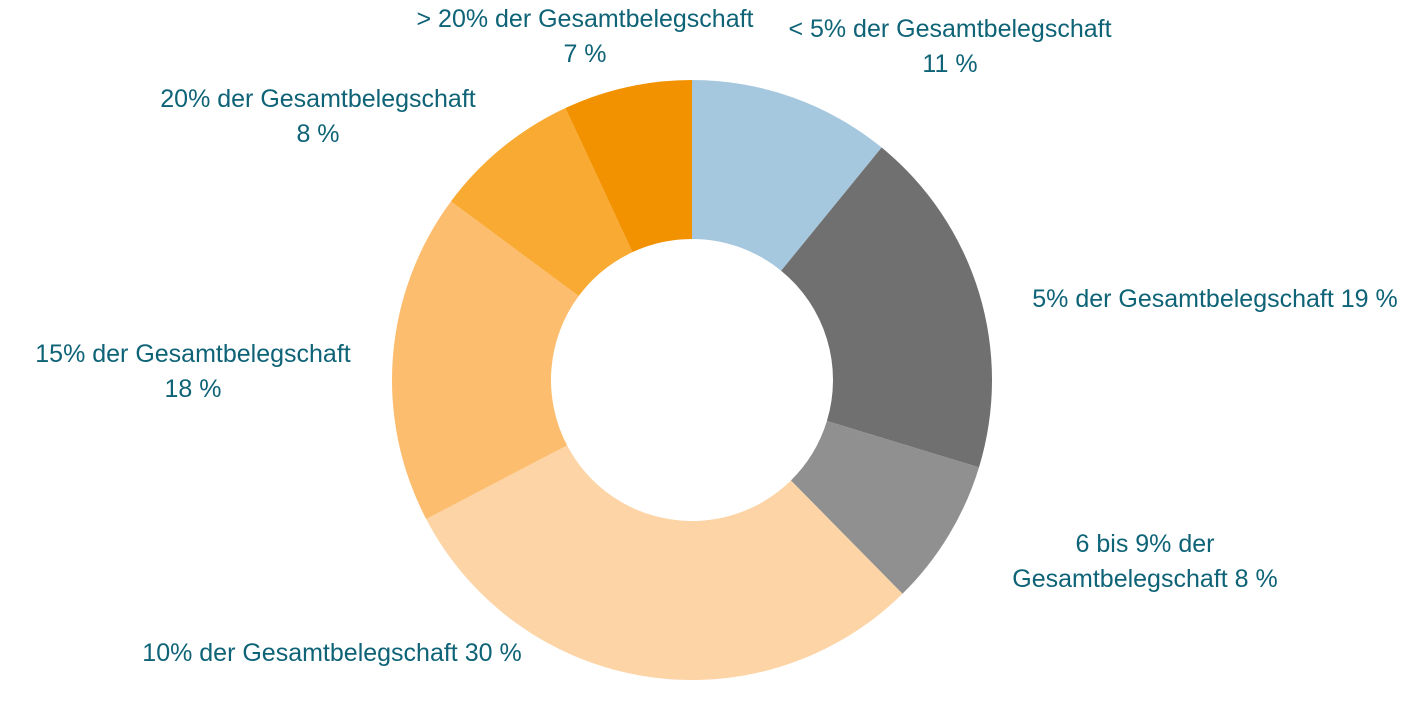  I want to click on value-label: 11 %, so click(950, 64).